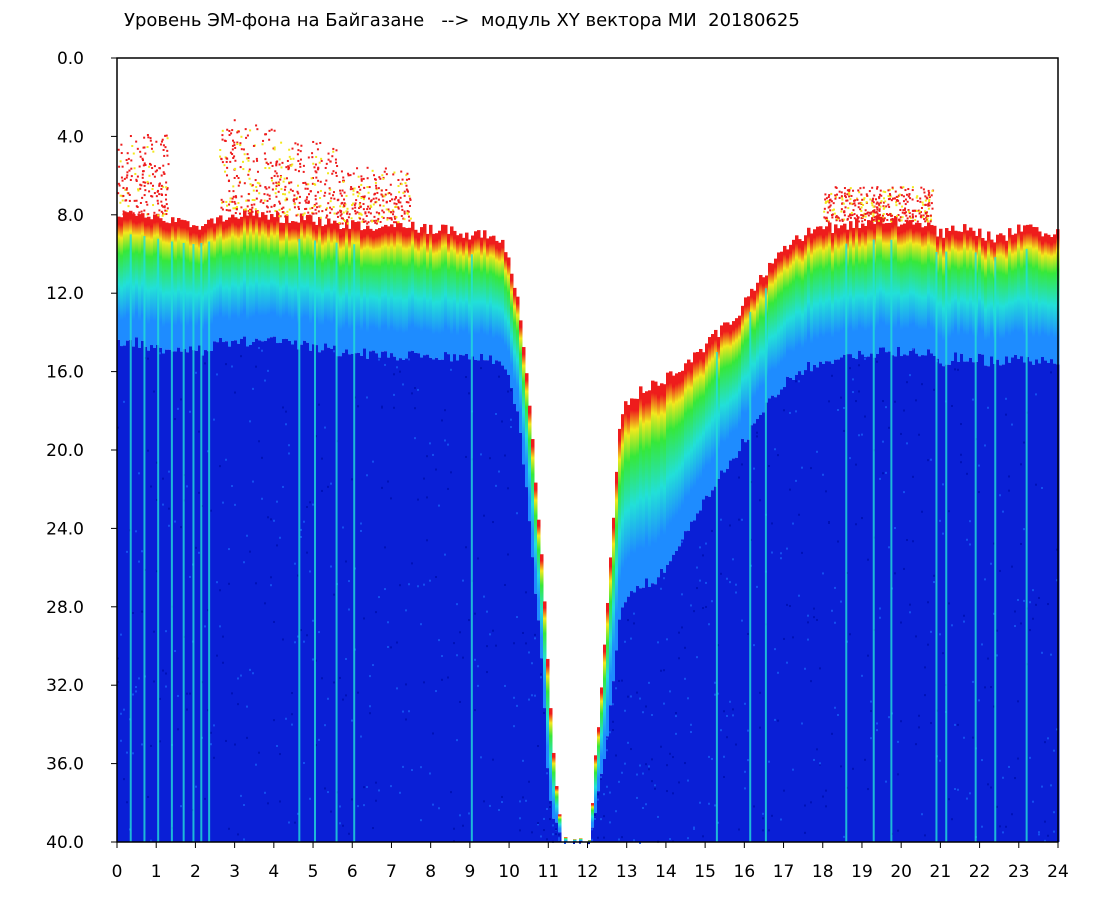 The width and height of the screenshot is (1096, 900). Describe the element at coordinates (430, 872) in the screenshot. I see `x-tick-label: 8` at that location.